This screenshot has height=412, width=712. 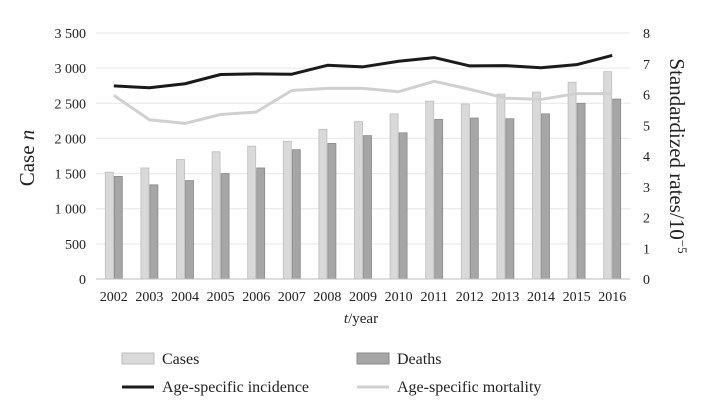 I want to click on right-tick-label: 4, so click(x=646, y=157).